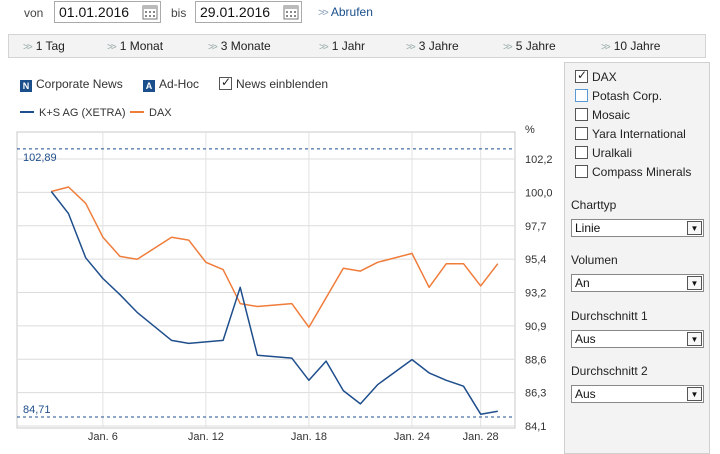  What do you see at coordinates (94, 12) in the screenshot?
I see `from-date-value: 01.01.2016` at bounding box center [94, 12].